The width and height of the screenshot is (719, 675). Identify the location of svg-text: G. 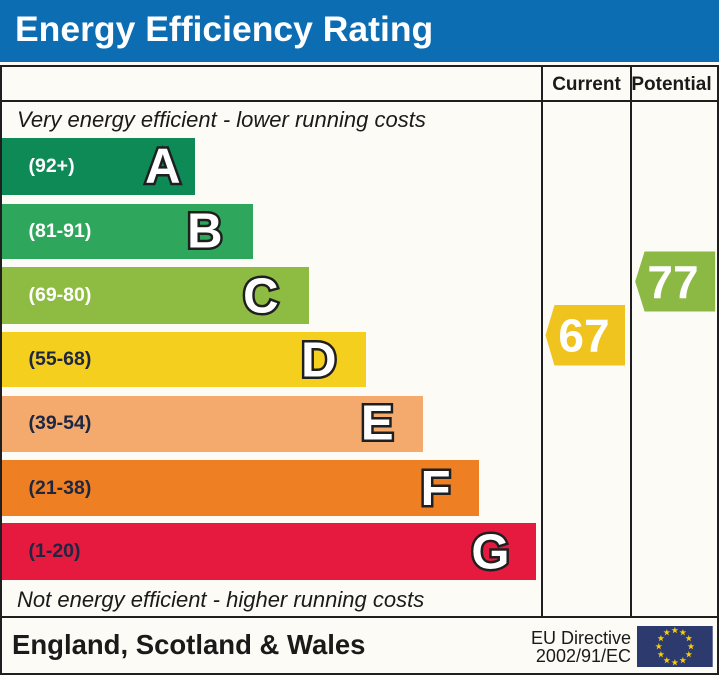
(490, 553).